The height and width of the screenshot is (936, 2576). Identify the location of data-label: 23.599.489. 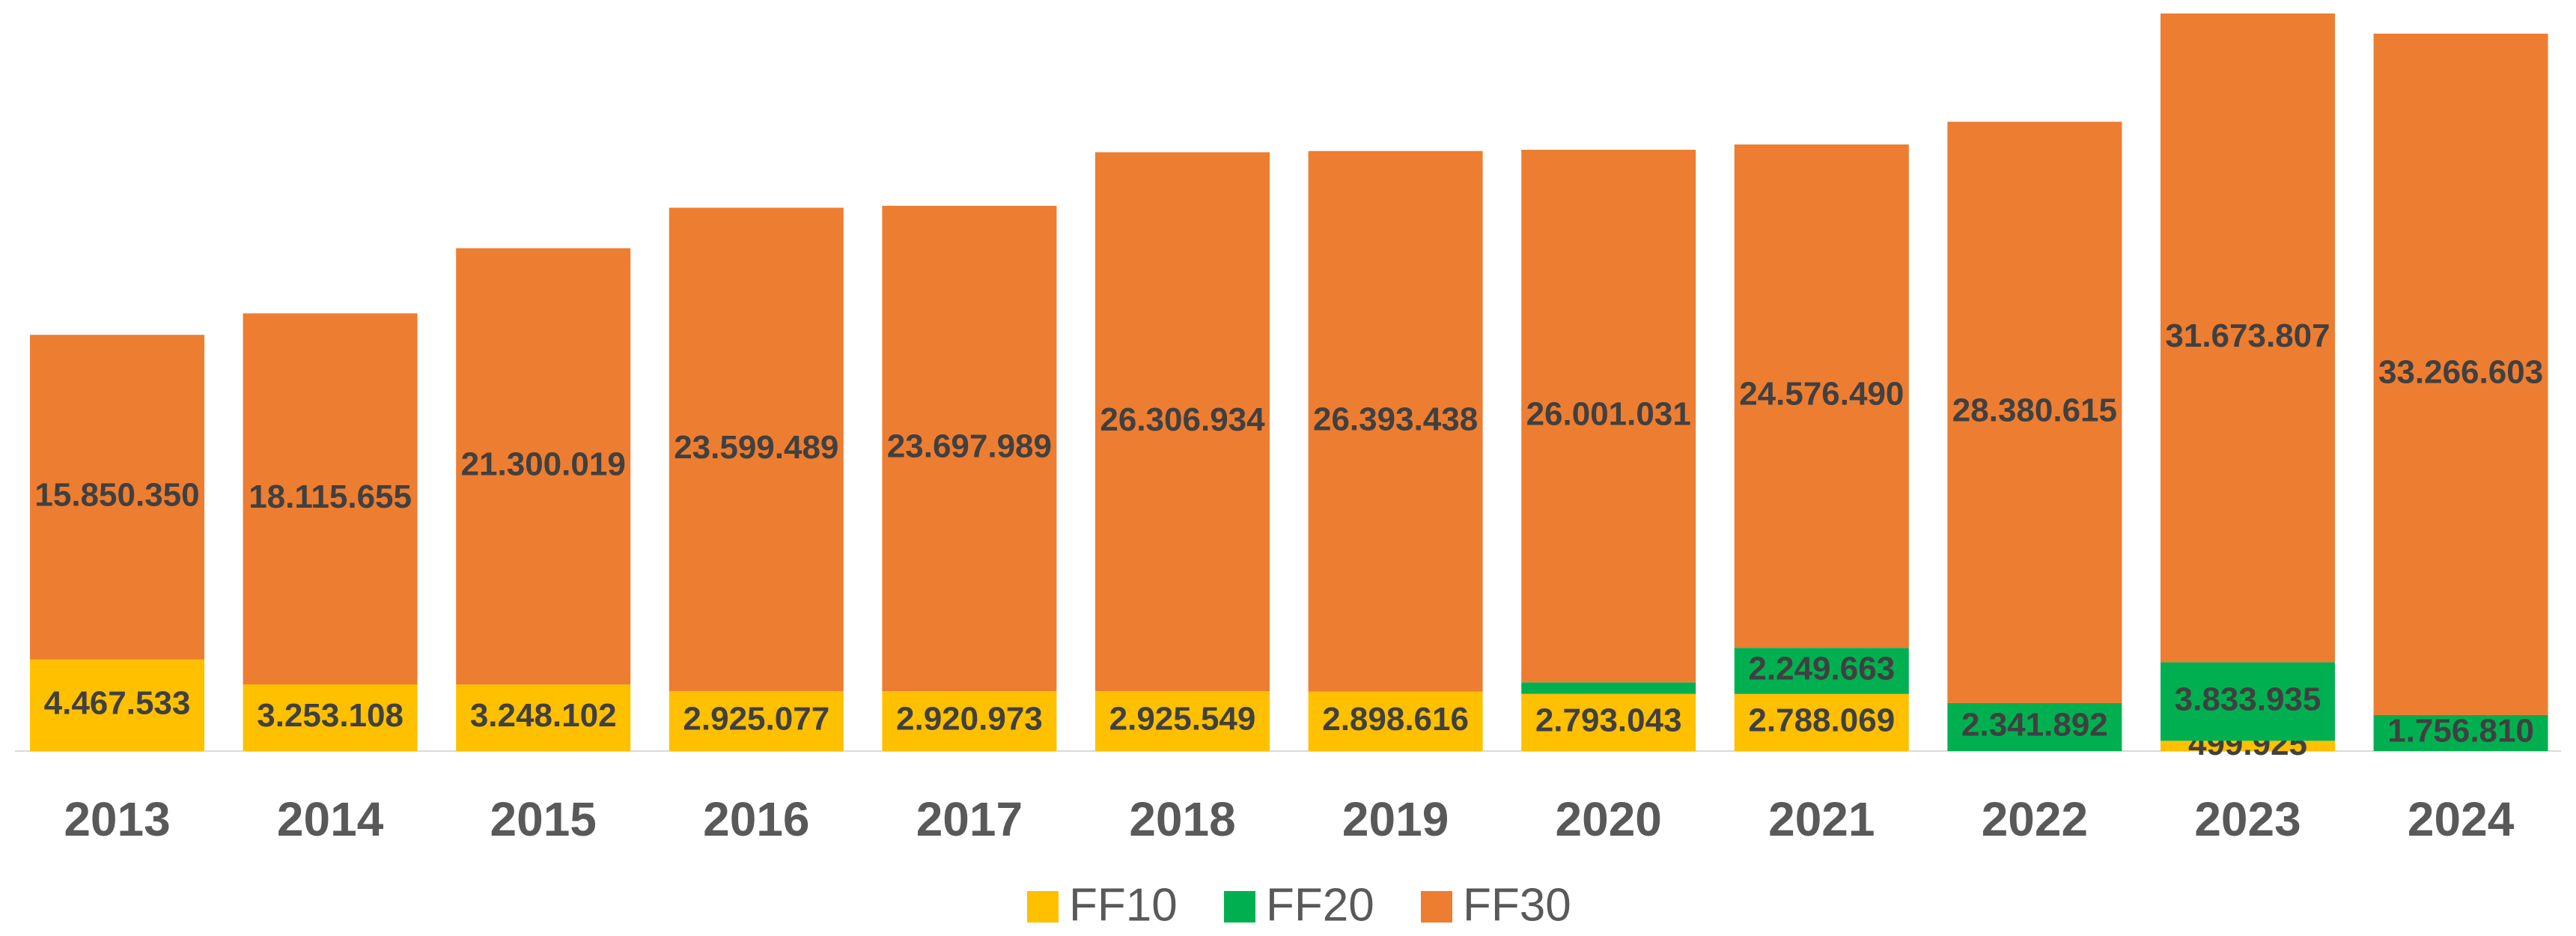
(756, 447).